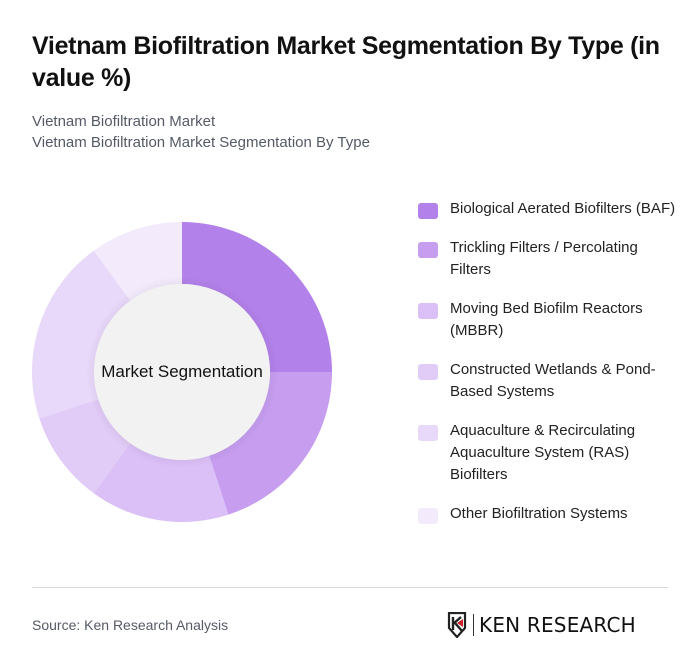 Image resolution: width=700 pixels, height=672 pixels. I want to click on legend-item: Other Biofiltration Systems, so click(548, 514).